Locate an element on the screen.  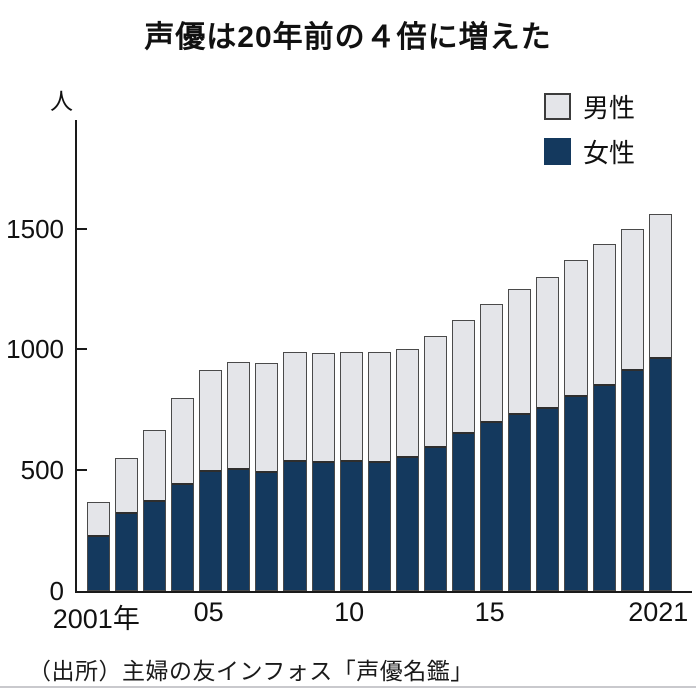
bar-2004 is located at coordinates (183, 494).